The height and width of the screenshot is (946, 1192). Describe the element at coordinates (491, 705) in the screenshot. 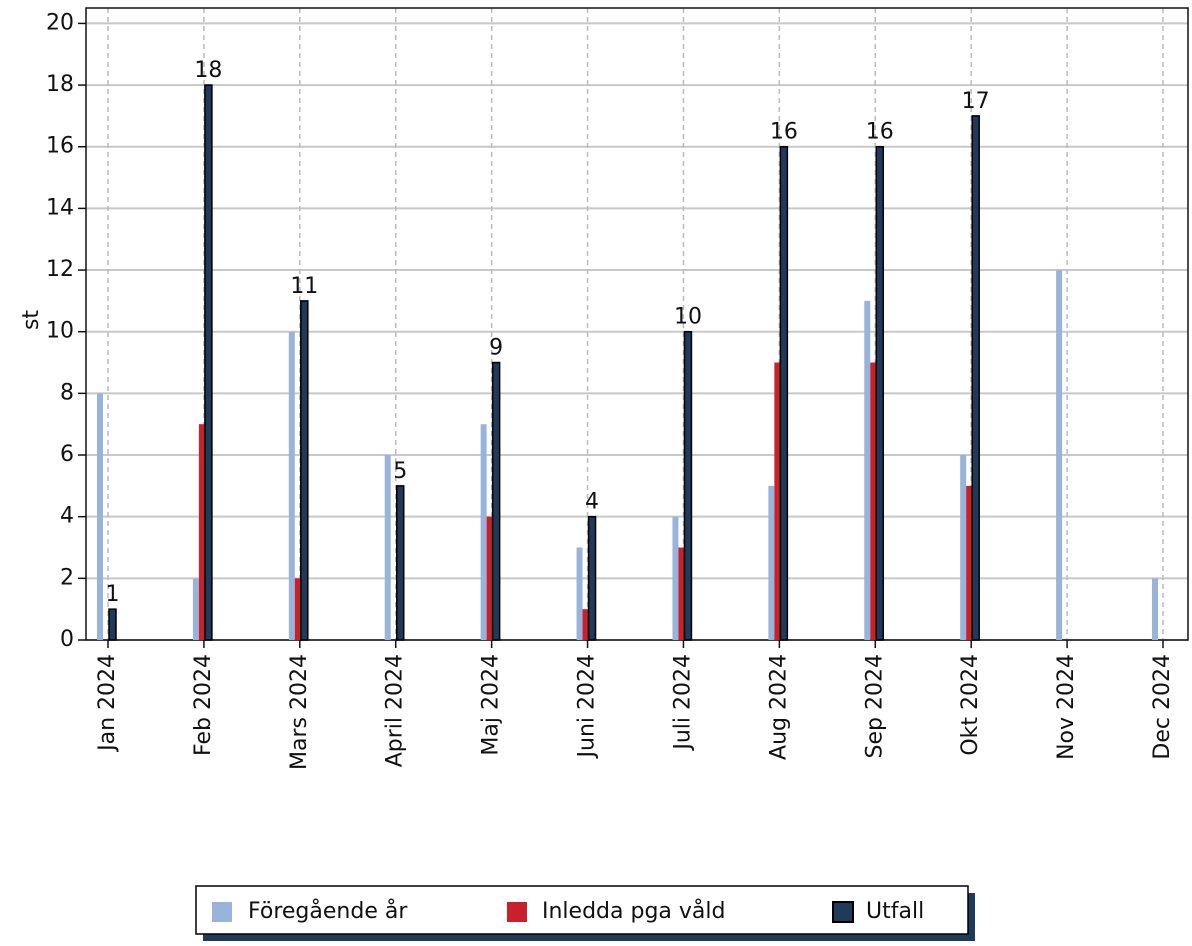

I see `x-tick-label: Maj 2024` at that location.